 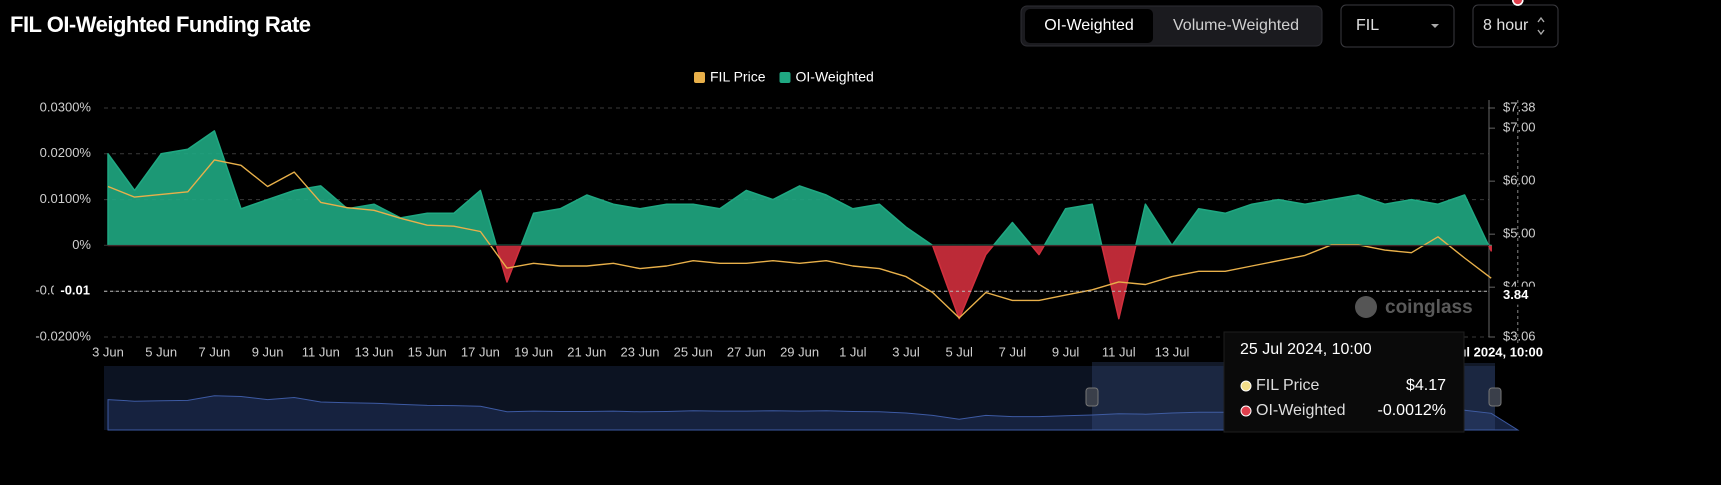 What do you see at coordinates (1519, 335) in the screenshot?
I see `y2-tick-label: $3.06` at bounding box center [1519, 335].